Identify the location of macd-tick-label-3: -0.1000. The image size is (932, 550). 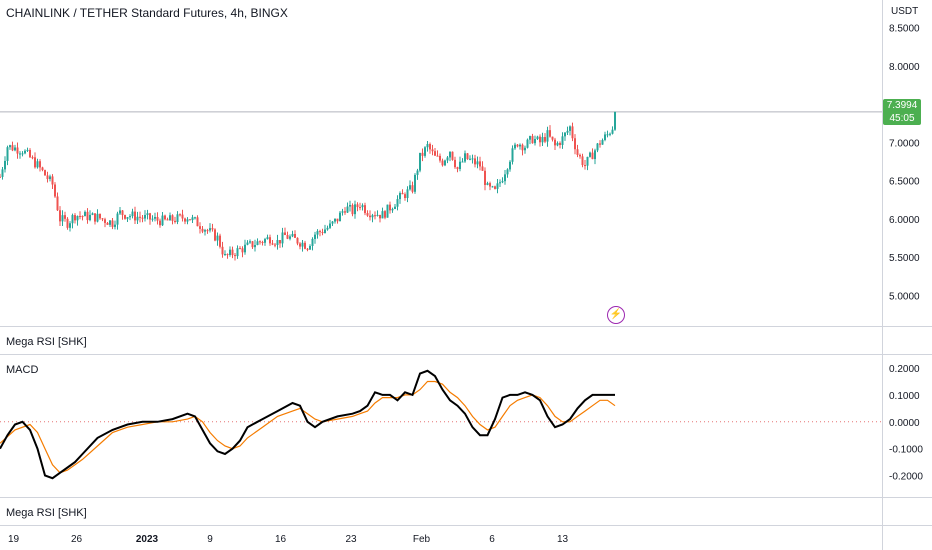
(906, 450).